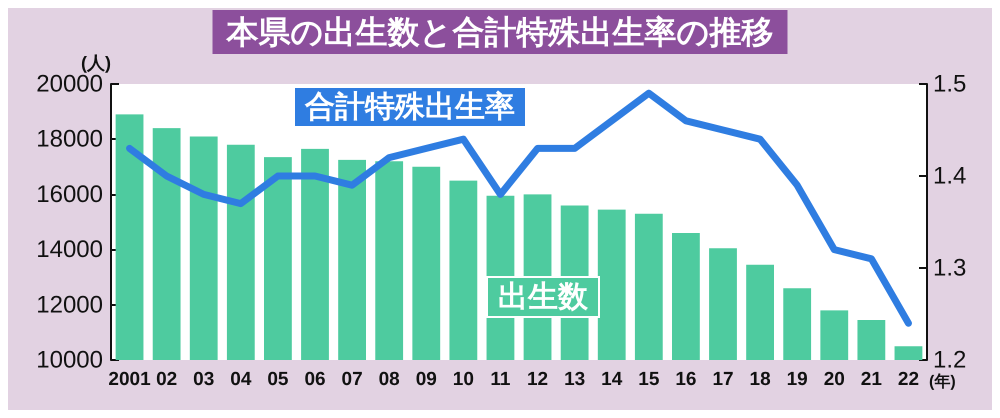 The width and height of the screenshot is (1000, 418). Describe the element at coordinates (96, 63) in the screenshot. I see `y-axis-title: (人)` at that location.